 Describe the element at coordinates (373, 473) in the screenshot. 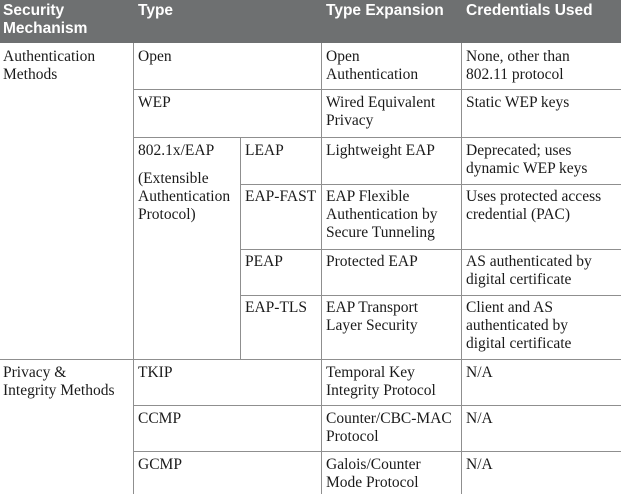

I see `expansion-cell: Galois/Counter Mode Protocol` at that location.